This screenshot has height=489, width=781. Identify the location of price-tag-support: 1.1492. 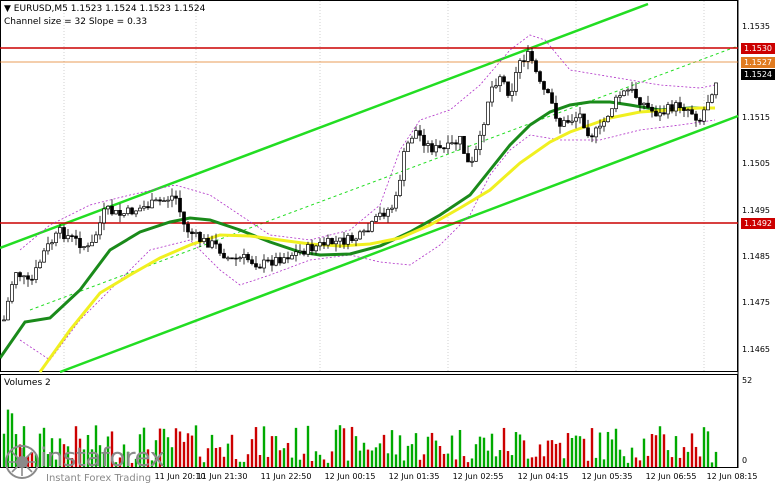
(758, 223).